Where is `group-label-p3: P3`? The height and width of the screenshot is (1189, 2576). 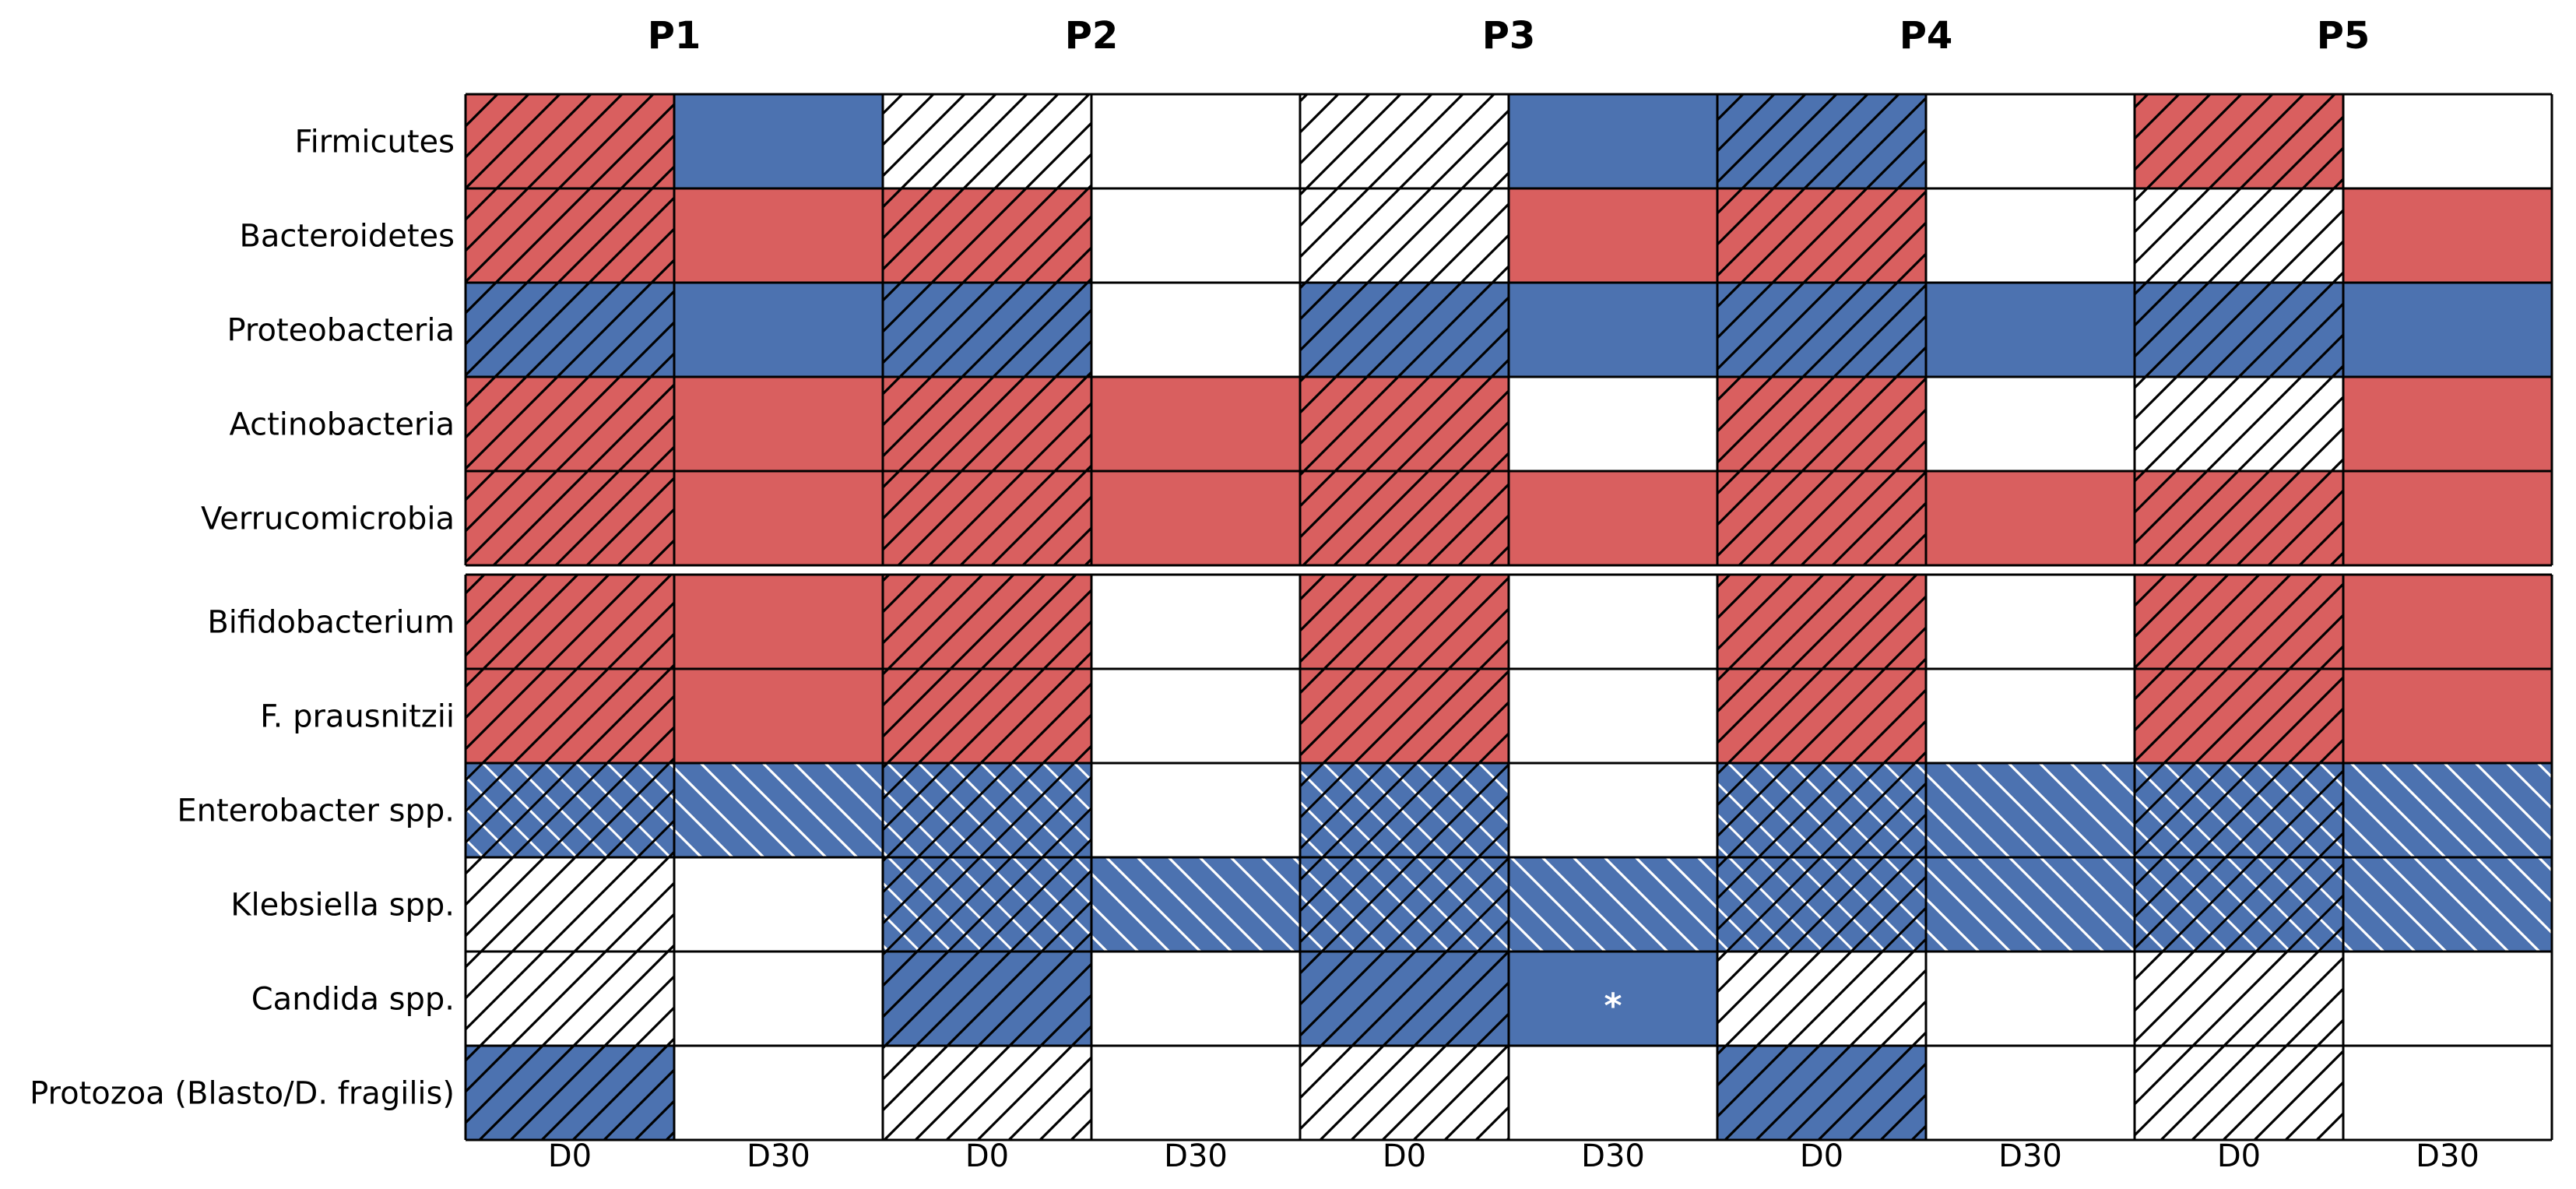
group-label-p3: P3 is located at coordinates (1509, 36).